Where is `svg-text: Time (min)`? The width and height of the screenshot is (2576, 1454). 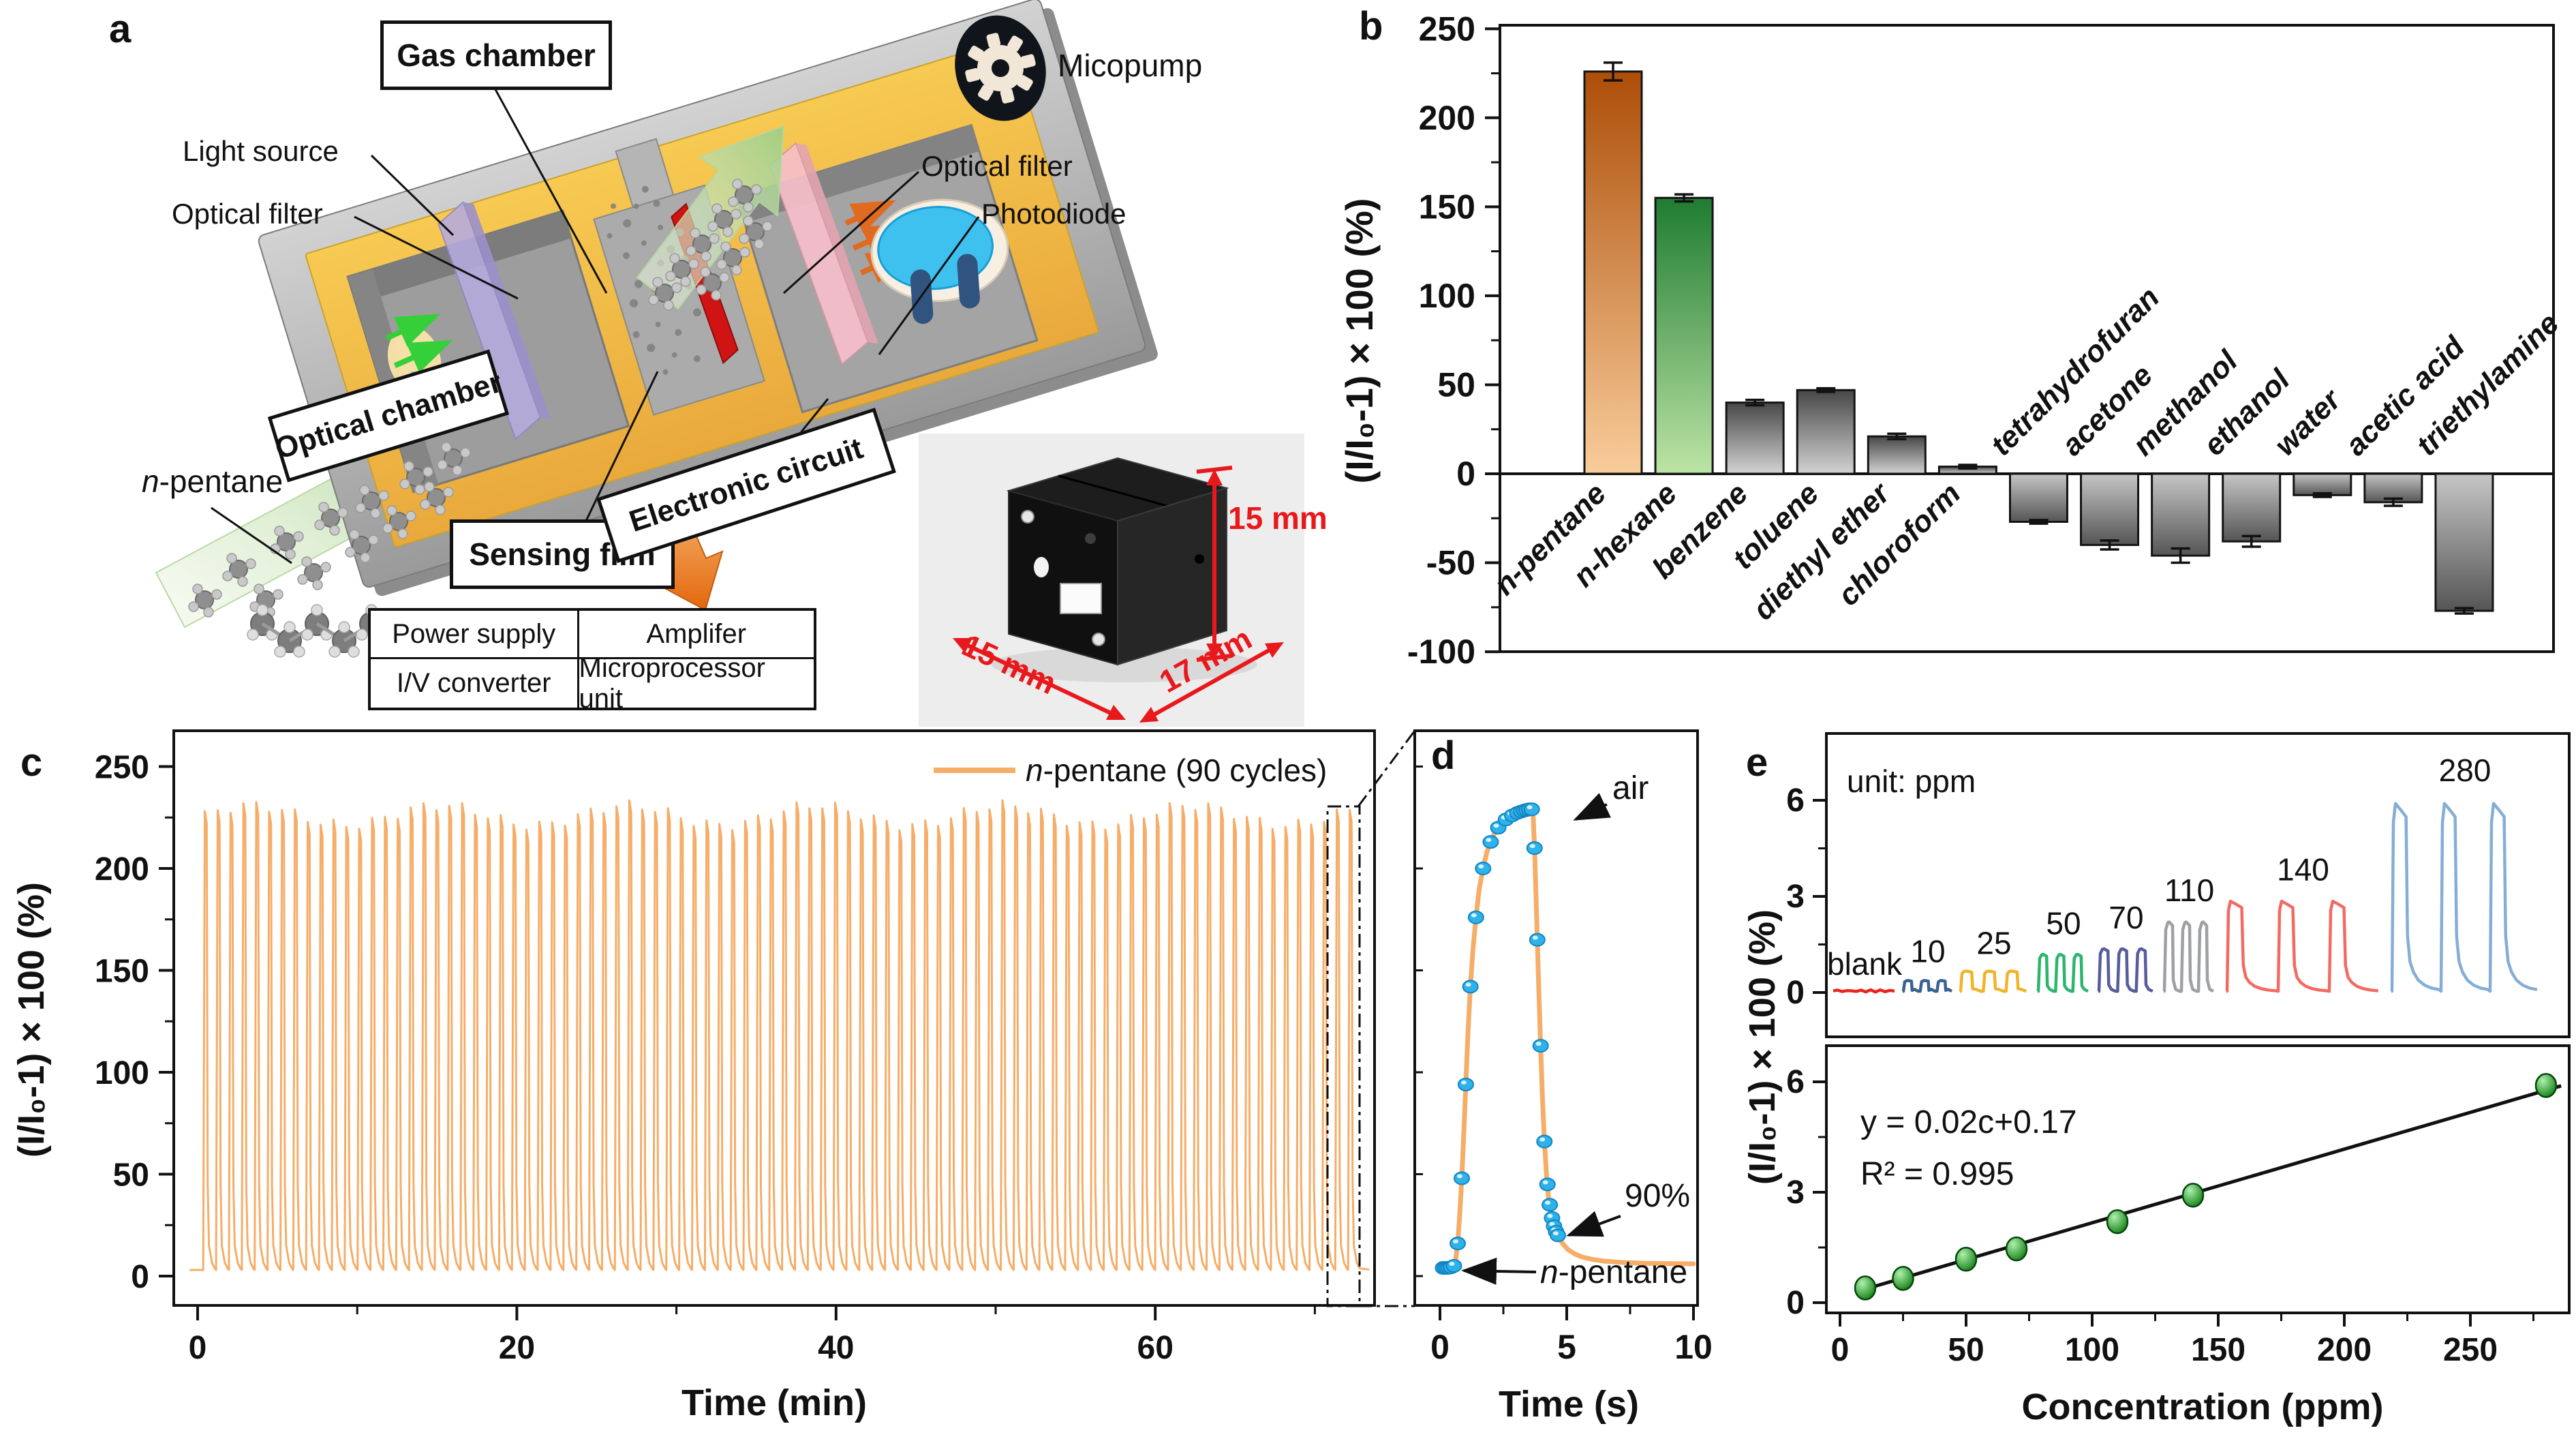 svg-text: Time (min) is located at coordinates (774, 1403).